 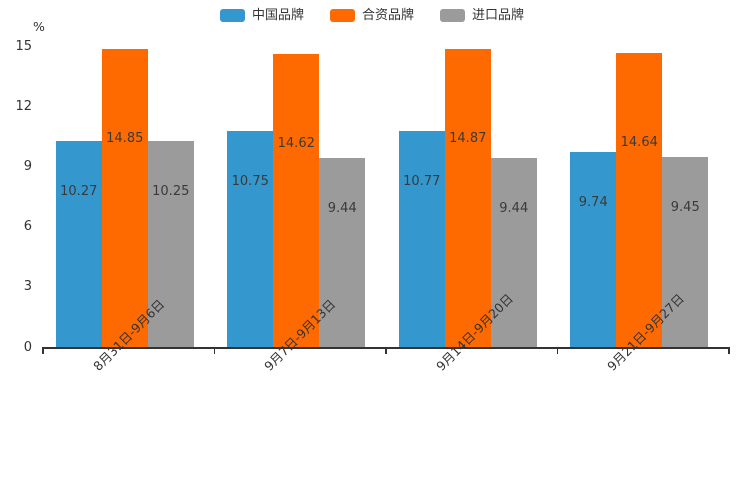 I want to click on y-axis-tick-label: 12, so click(x=23, y=106).